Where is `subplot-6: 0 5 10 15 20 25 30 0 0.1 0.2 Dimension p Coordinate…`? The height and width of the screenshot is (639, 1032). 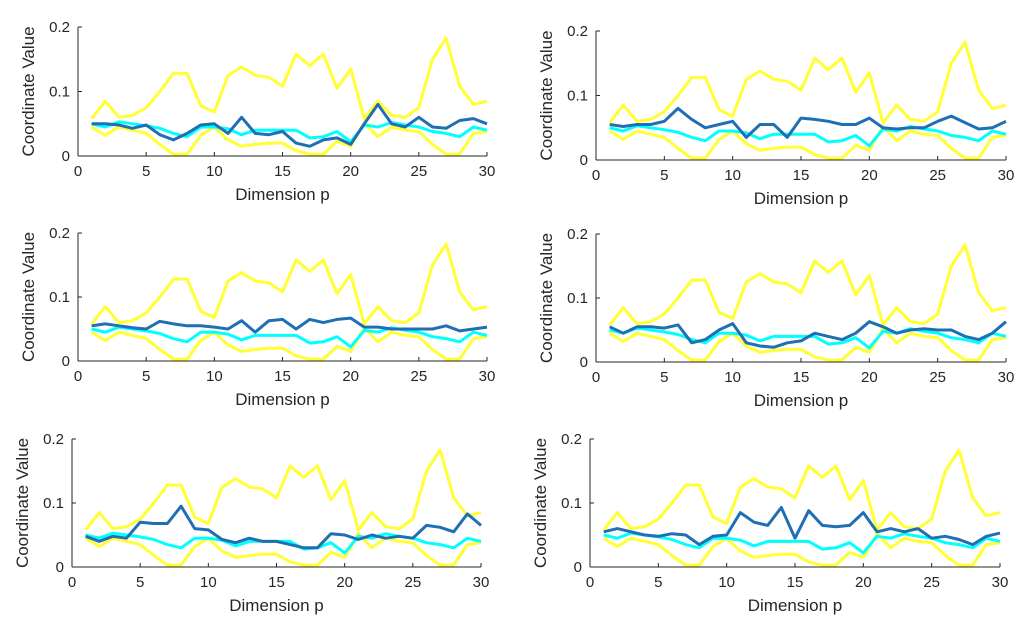 subplot-6: 0 5 10 15 20 25 30 0 0.1 0.2 Dimension p Coordinate… is located at coordinates (769, 523).